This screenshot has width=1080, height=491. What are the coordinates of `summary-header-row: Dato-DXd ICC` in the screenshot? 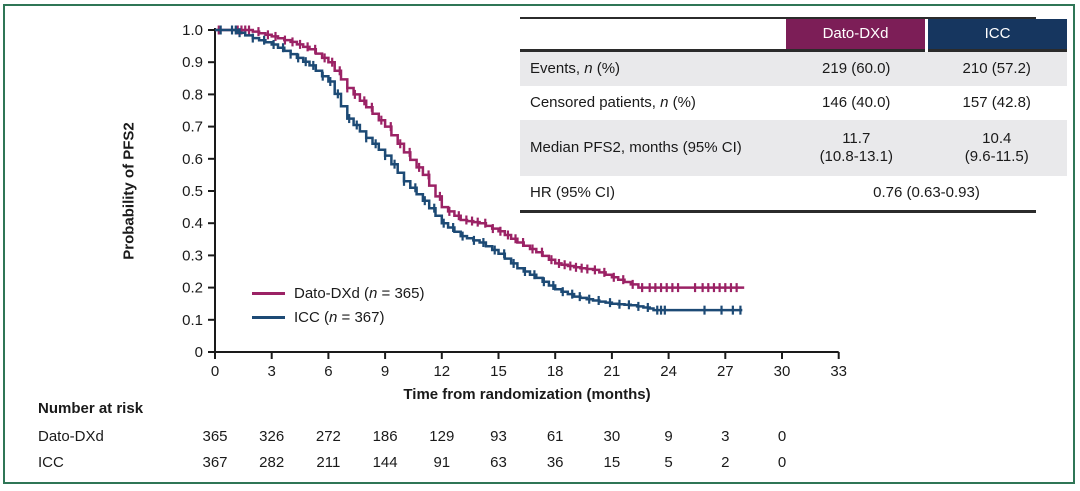 It's located at (793, 35).